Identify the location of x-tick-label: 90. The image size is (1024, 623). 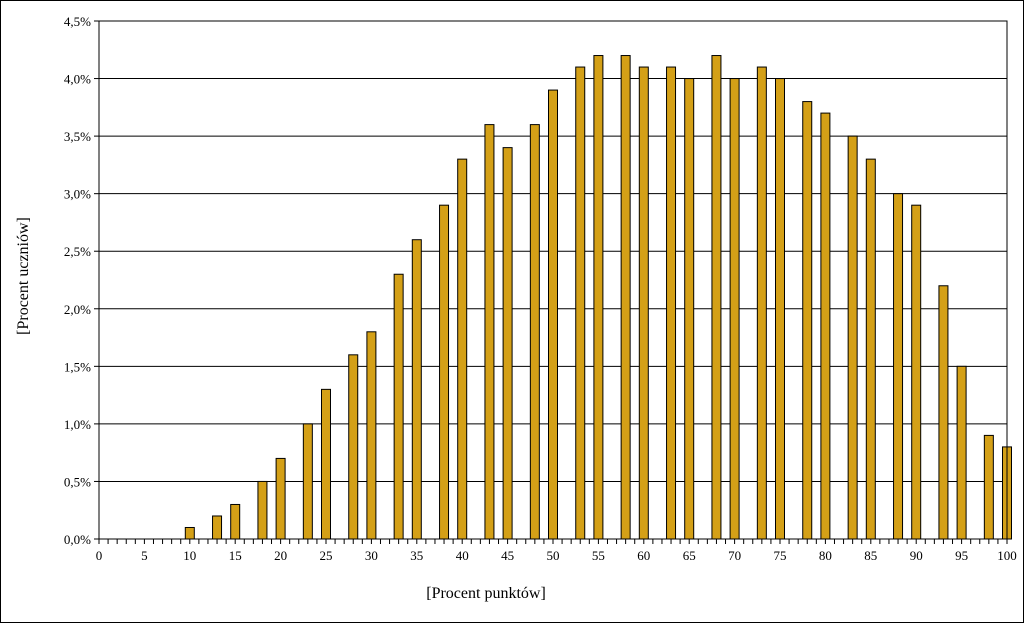
(916, 555).